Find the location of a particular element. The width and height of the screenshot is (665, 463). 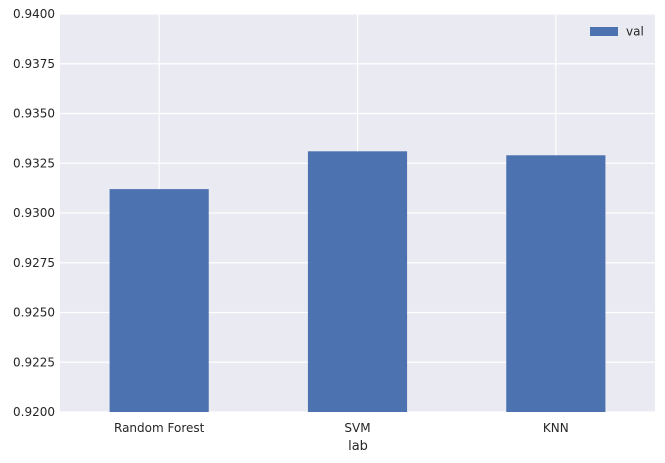

y-tick-label: 0.9250 is located at coordinates (34, 313).